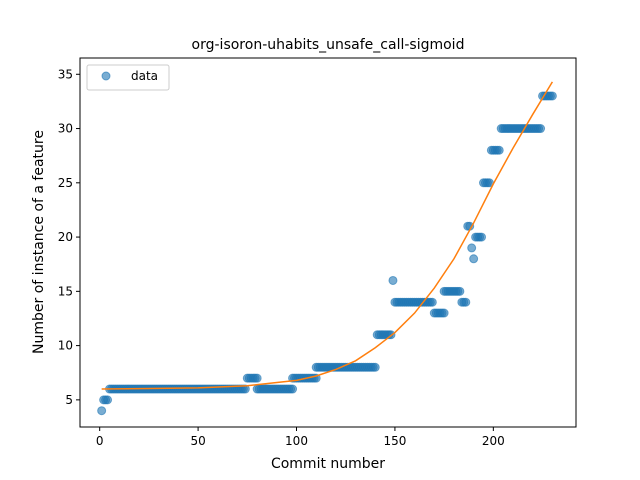  I want to click on x-axis: 0 50 100 150 200, so click(300, 437).